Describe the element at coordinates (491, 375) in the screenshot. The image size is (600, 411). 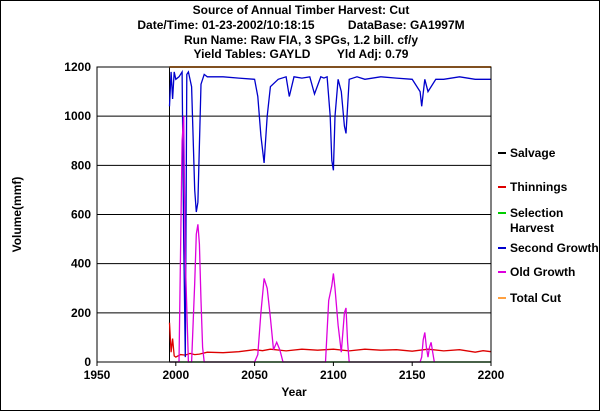
I see `x-tick-label: 2200` at that location.